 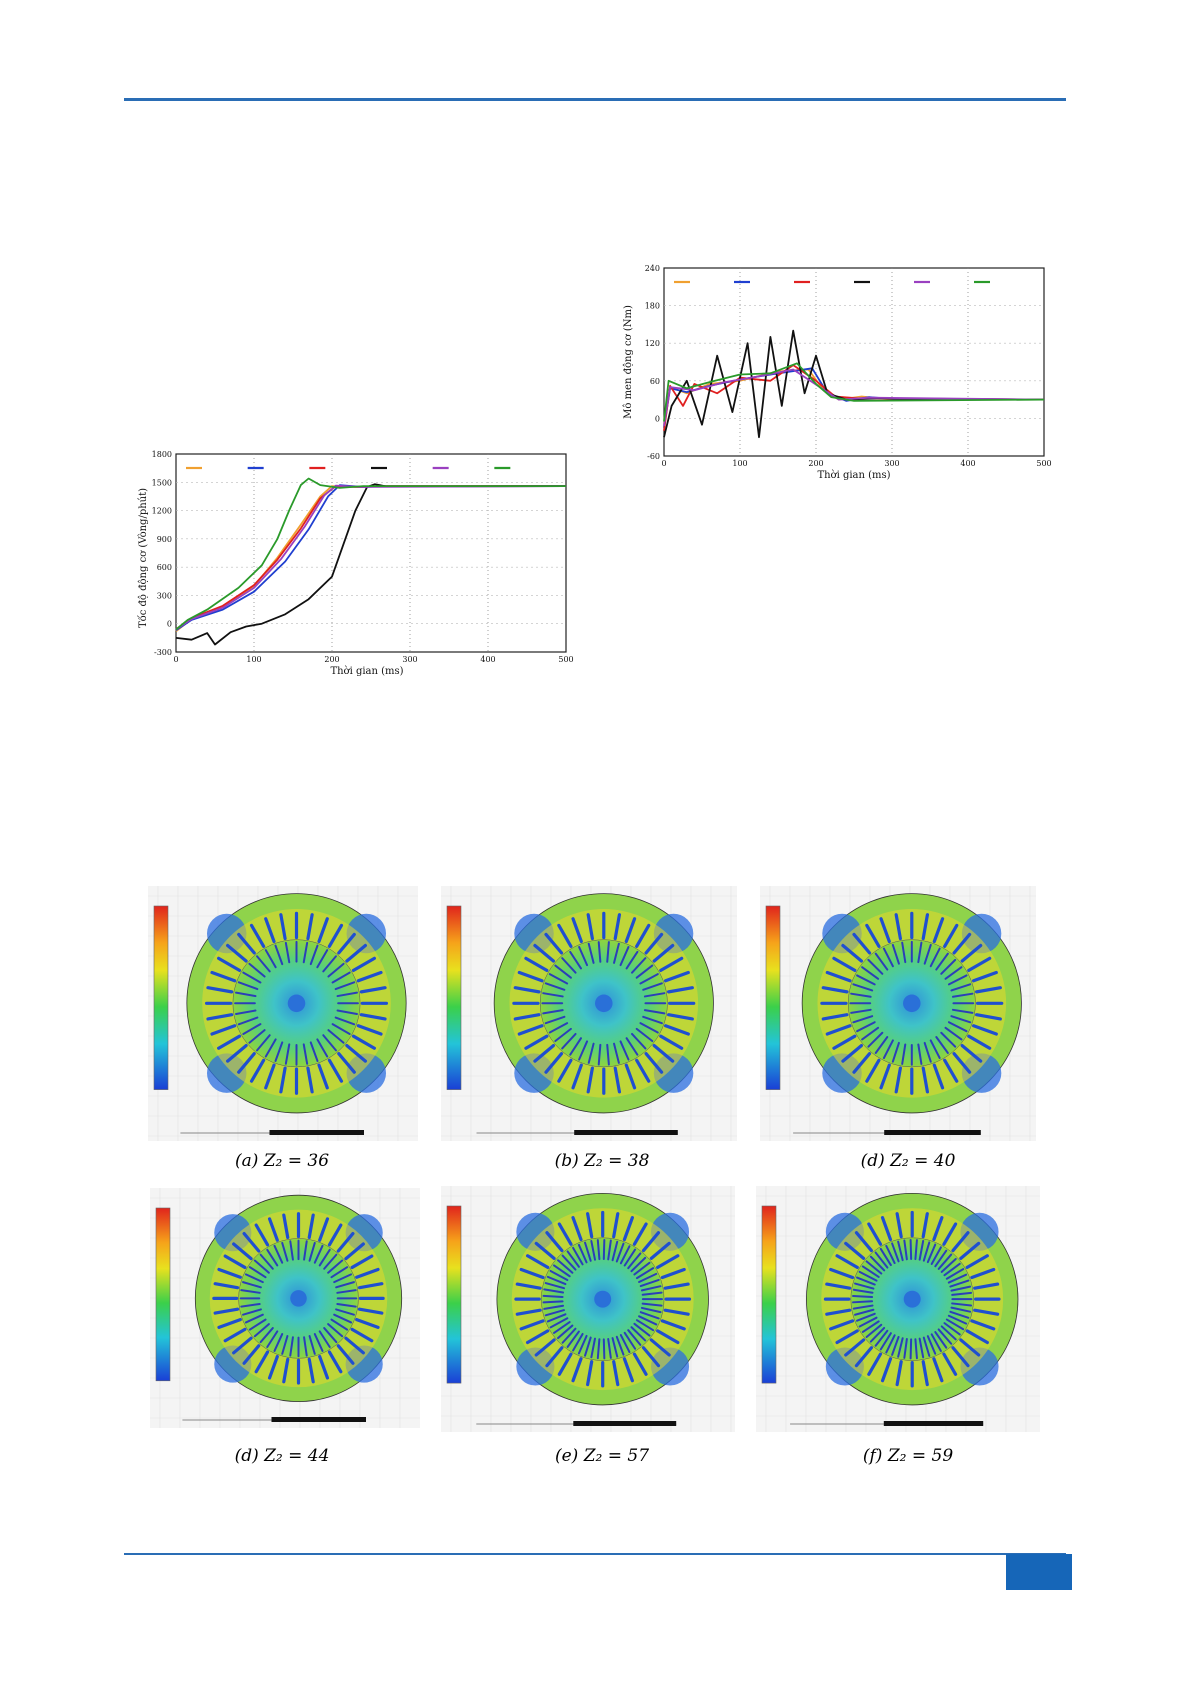 What do you see at coordinates (409, 659) in the screenshot?
I see `speed-chart-x-tick-label: 300` at bounding box center [409, 659].